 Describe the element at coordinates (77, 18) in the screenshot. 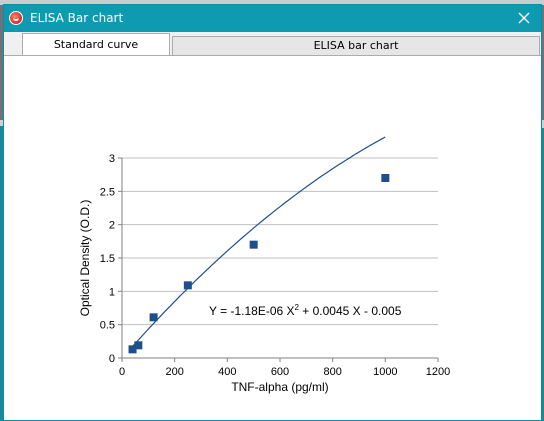

I see `window-title: ELISA Bar chart` at that location.